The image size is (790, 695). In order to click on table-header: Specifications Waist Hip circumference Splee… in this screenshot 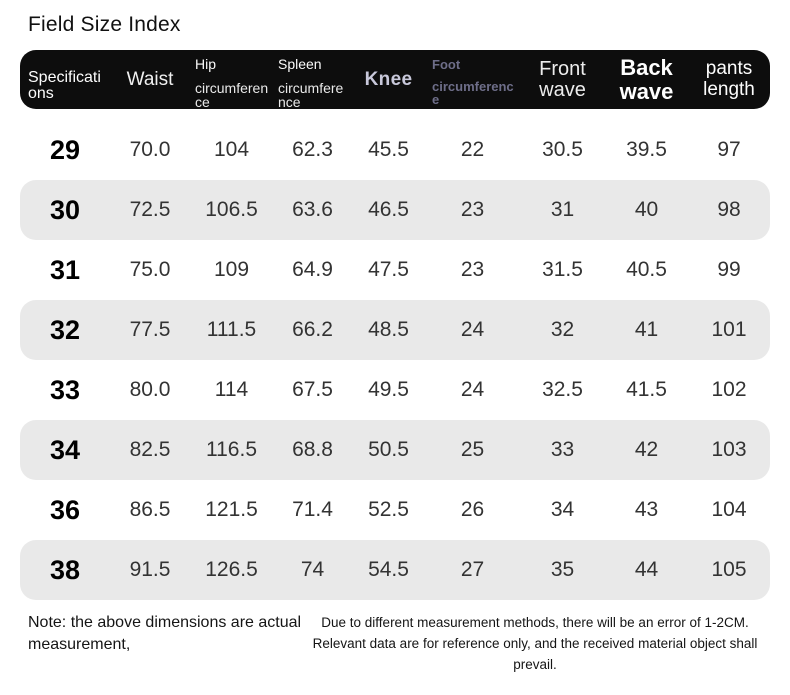, I will do `click(395, 79)`.